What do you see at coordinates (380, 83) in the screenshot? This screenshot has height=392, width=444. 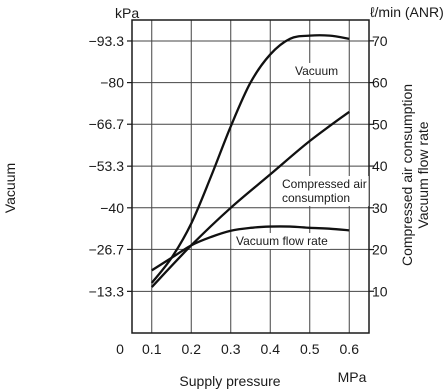 I see `right-tick-label: 60` at bounding box center [380, 83].